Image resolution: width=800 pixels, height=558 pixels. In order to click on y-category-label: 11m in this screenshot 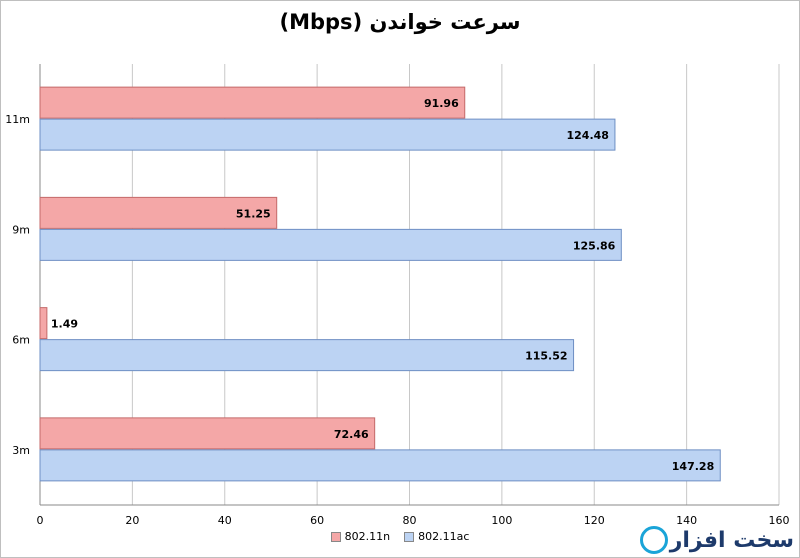, I will do `click(17, 119)`.